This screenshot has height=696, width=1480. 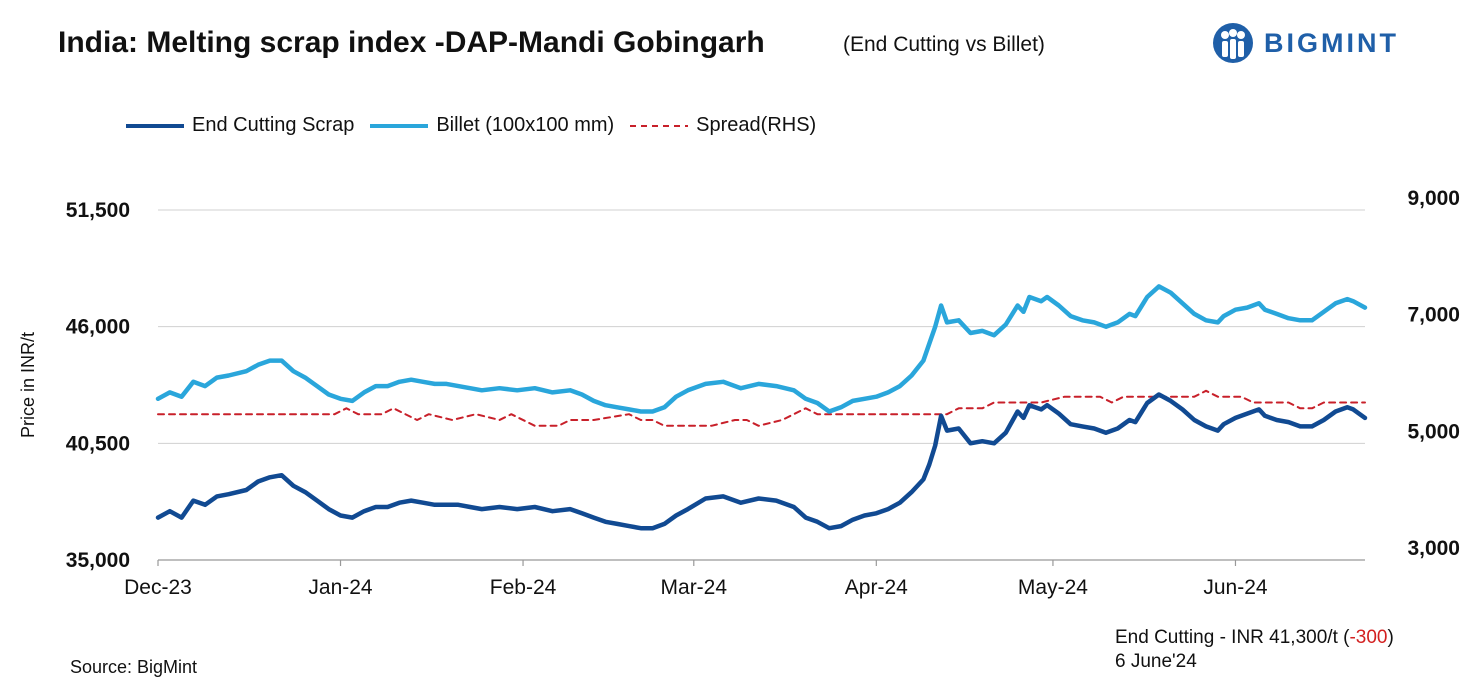 I want to click on x-tick-label: Feb-24, so click(x=523, y=587).